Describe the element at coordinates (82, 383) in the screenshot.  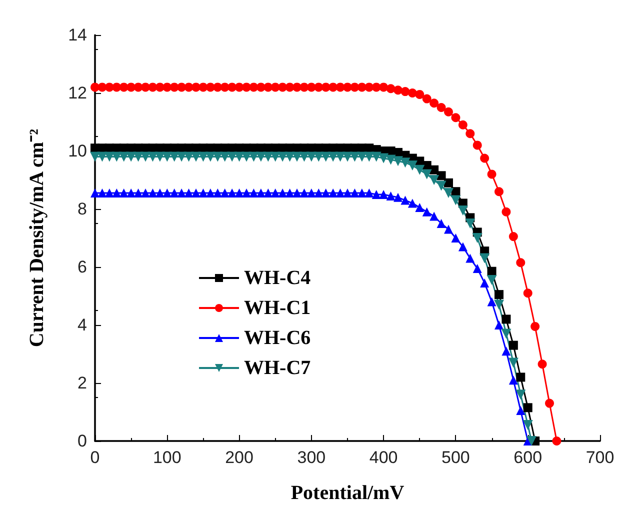
I see `y-tick-label: 2` at that location.